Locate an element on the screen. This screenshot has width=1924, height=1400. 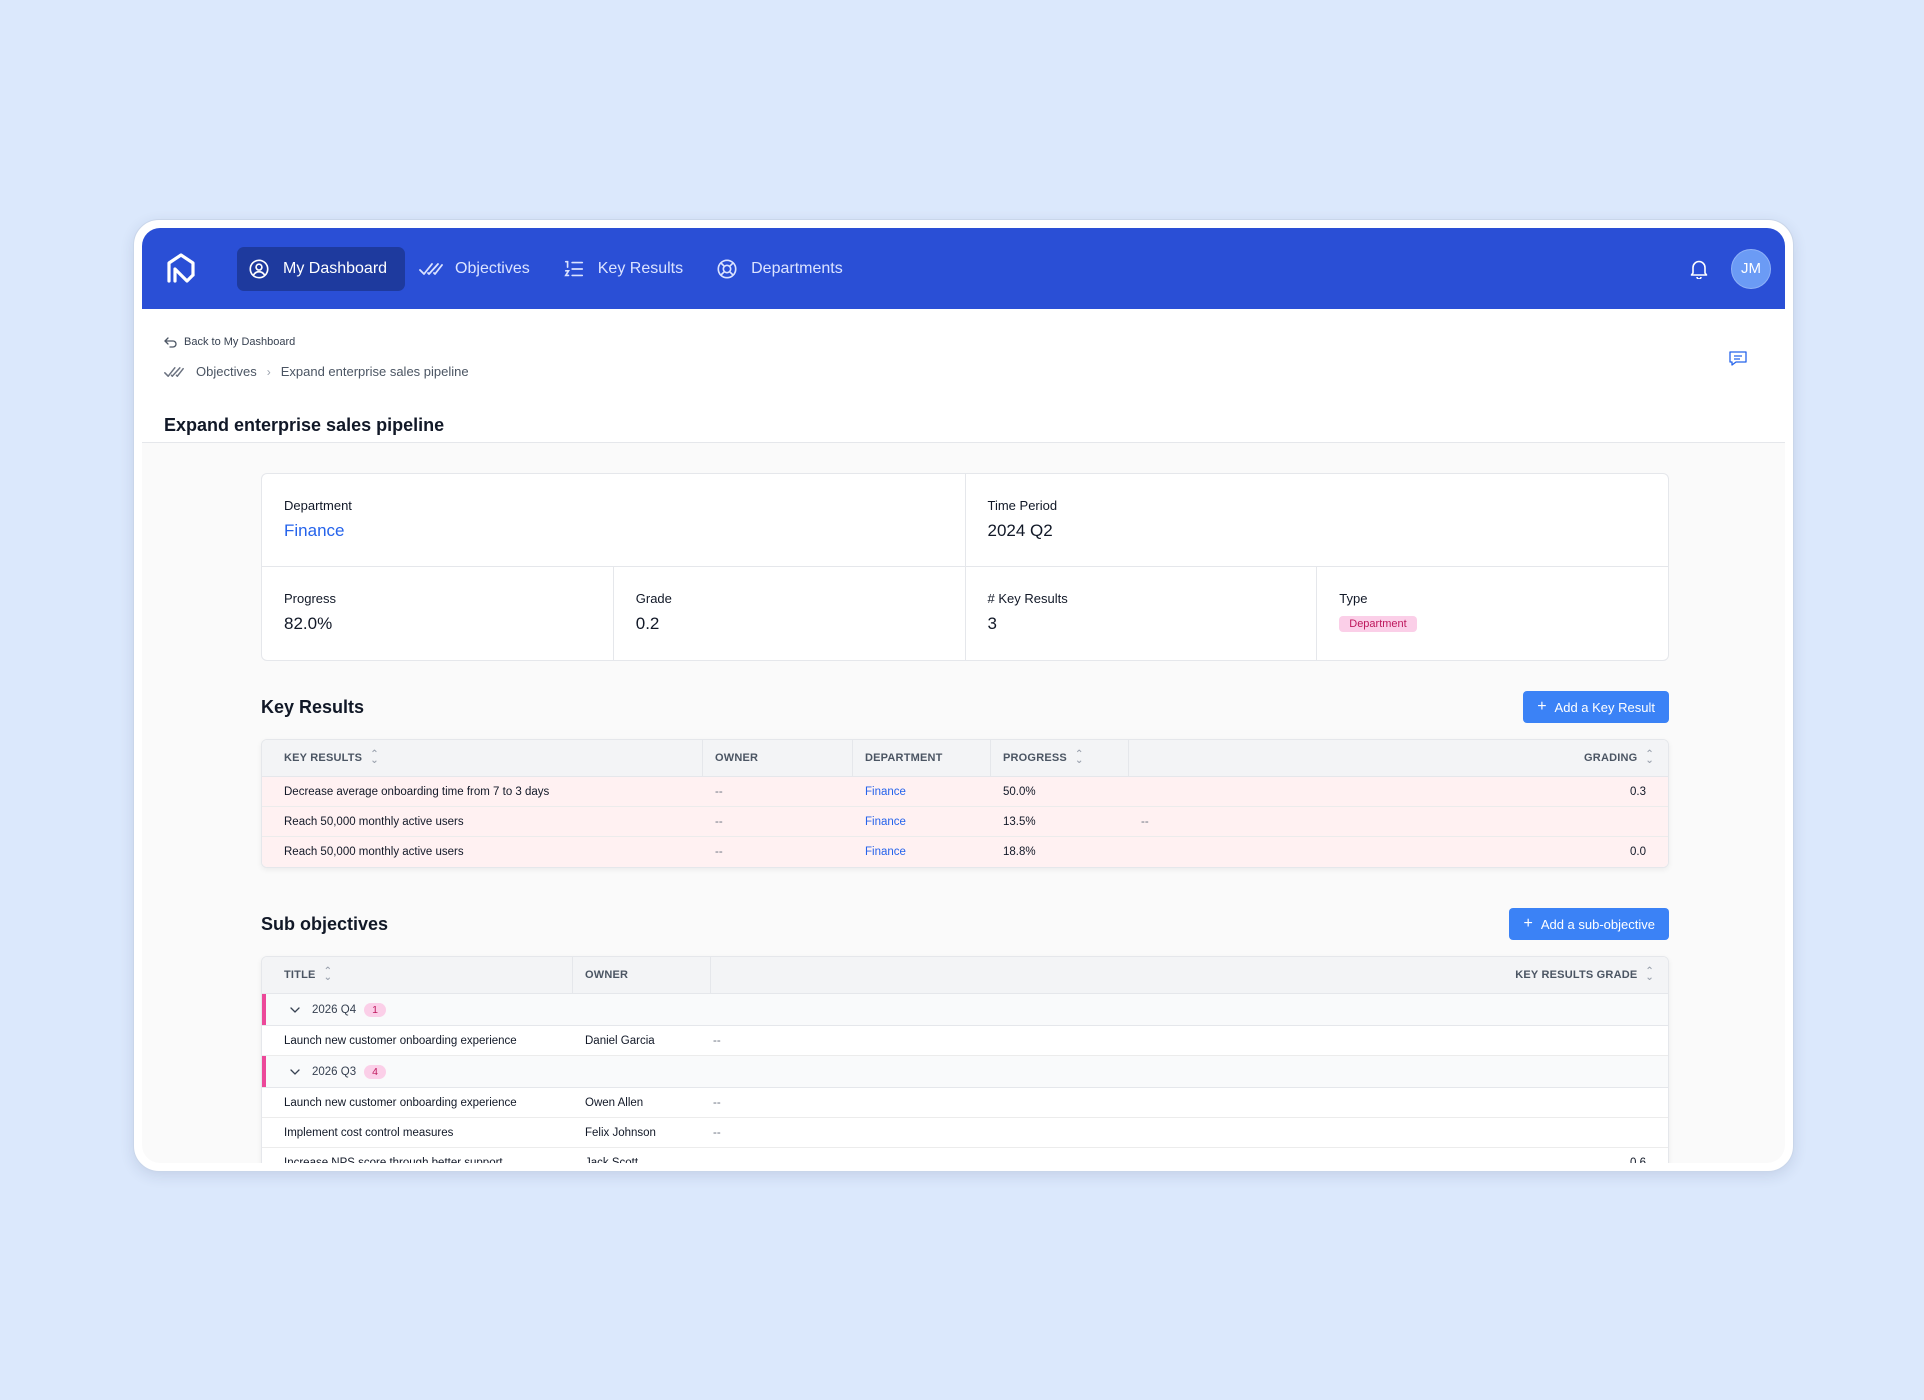
button-label: Add a Key Result is located at coordinates (1604, 707).